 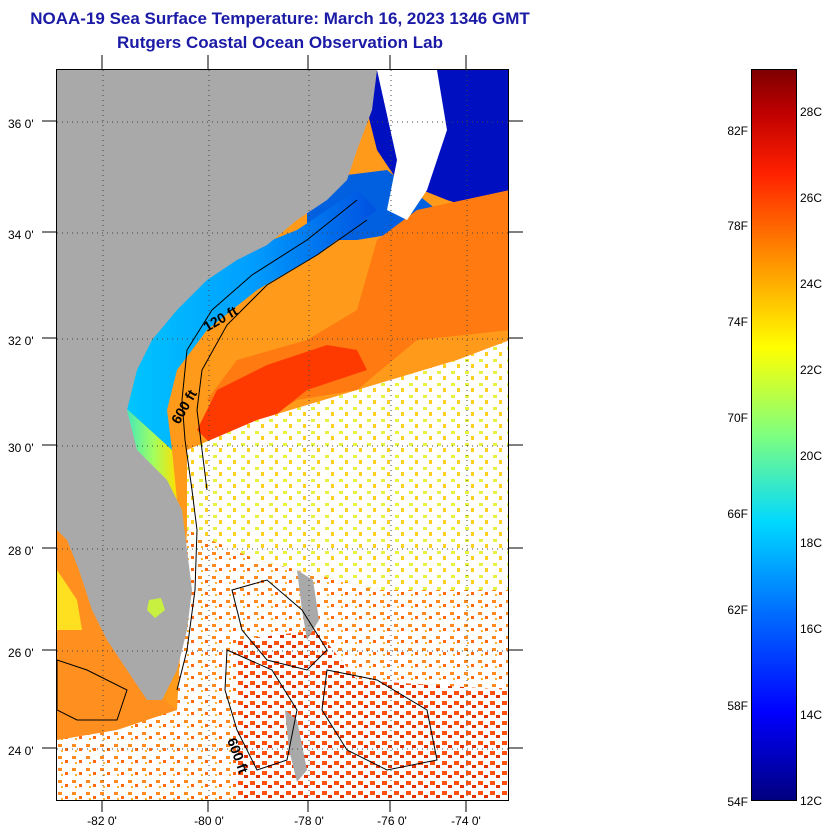 What do you see at coordinates (21, 448) in the screenshot?
I see `lat-label-30: 30 0'` at bounding box center [21, 448].